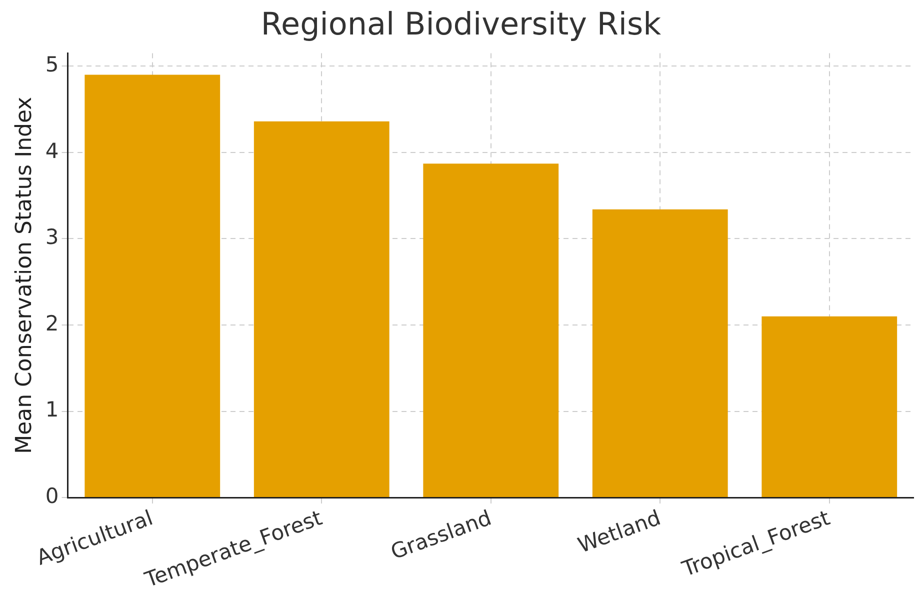 This screenshot has height=605, width=922. What do you see at coordinates (52, 237) in the screenshot?
I see `y-tick-label: 3` at bounding box center [52, 237].